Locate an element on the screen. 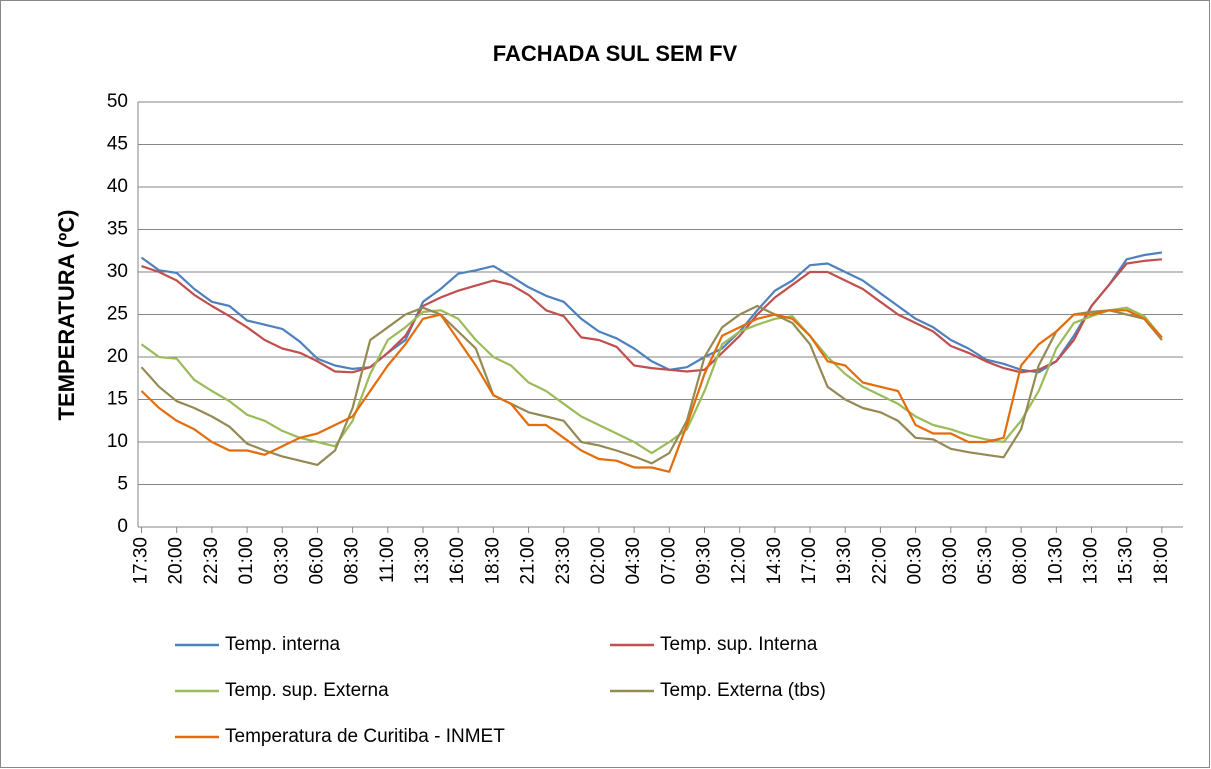 The width and height of the screenshot is (1211, 769). y-axis-label: TEMPERATURA (ºC) is located at coordinates (66, 315).